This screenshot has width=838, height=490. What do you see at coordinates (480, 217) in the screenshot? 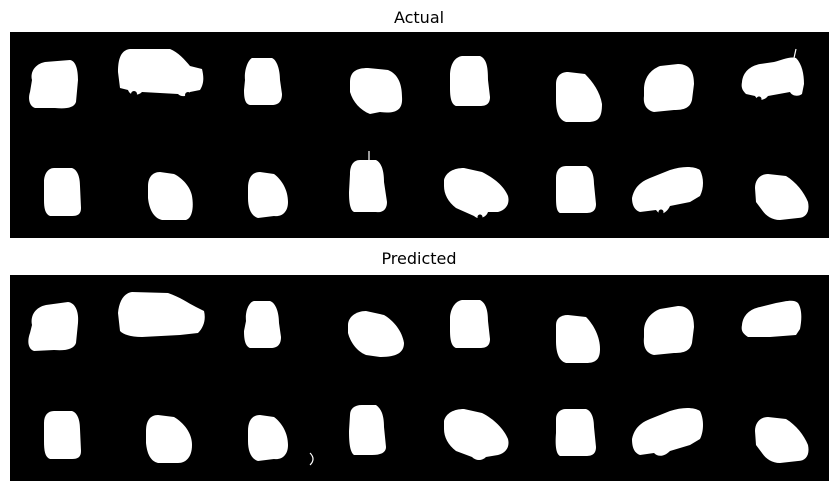
I see `wheel-actual-e` at bounding box center [480, 217].